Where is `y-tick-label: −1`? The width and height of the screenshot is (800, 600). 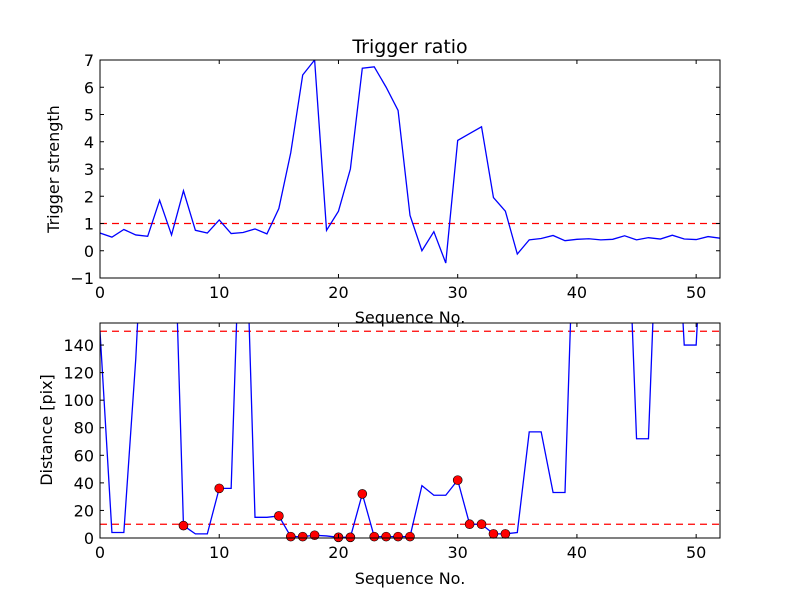 y-tick-label: −1 is located at coordinates (82, 278).